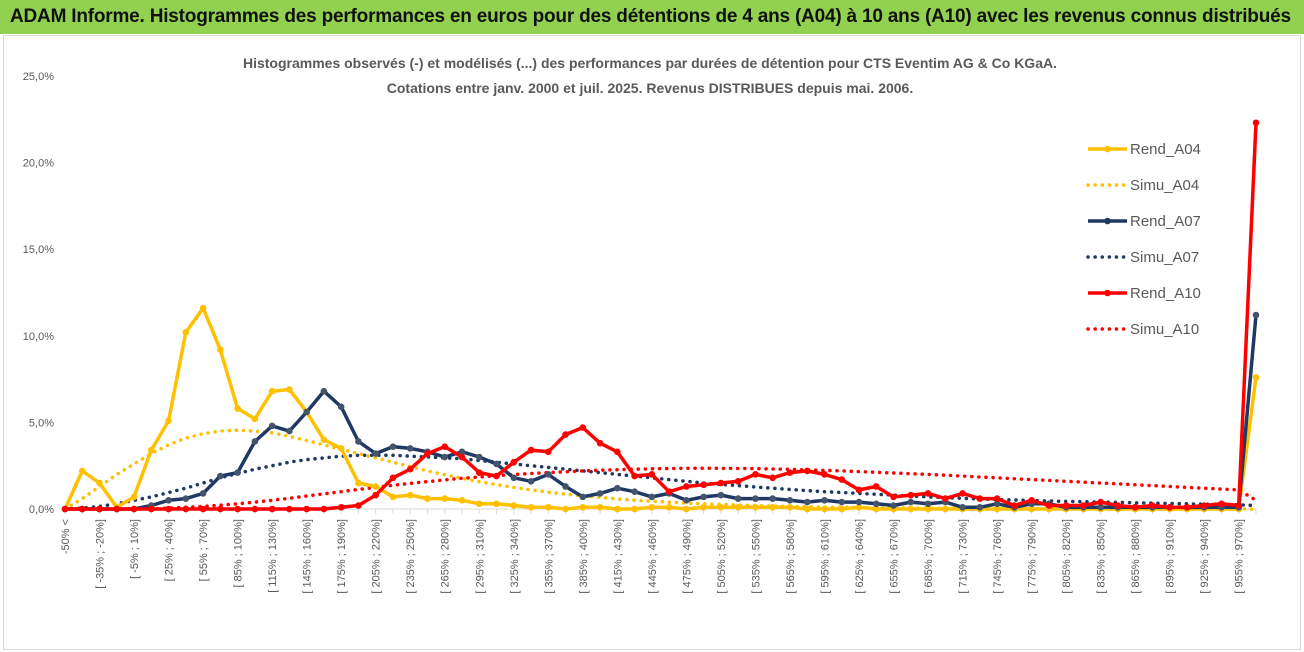 The image size is (1304, 652). Describe the element at coordinates (38, 293) in the screenshot. I see `y-axis: 0,0% 5,0% 10,0% 15,0% 20,0% 25,0%` at that location.